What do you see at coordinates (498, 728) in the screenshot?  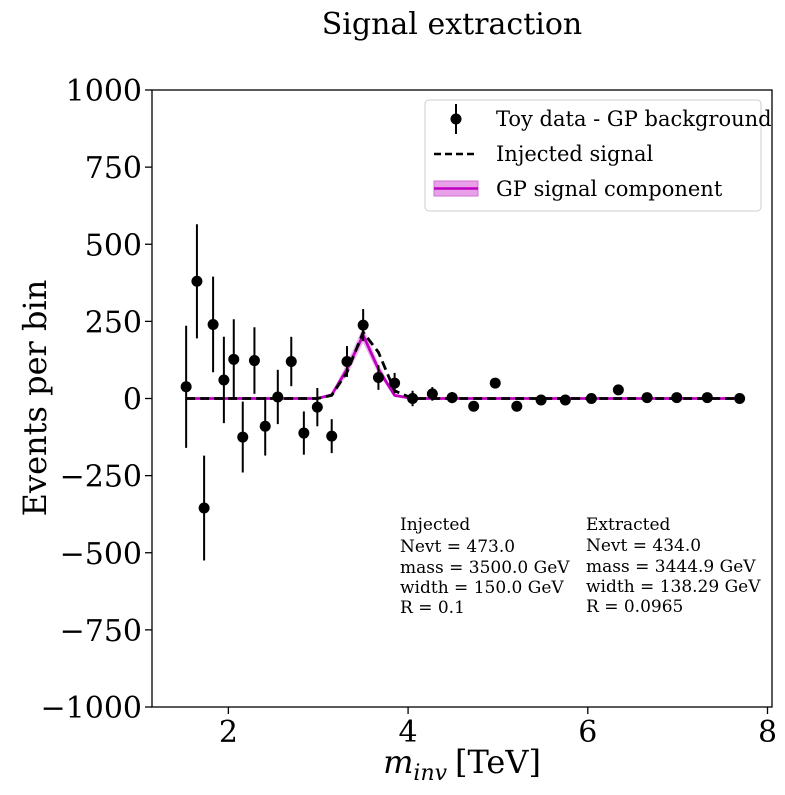 I see `x-axis: 2 4 6 8` at bounding box center [498, 728].